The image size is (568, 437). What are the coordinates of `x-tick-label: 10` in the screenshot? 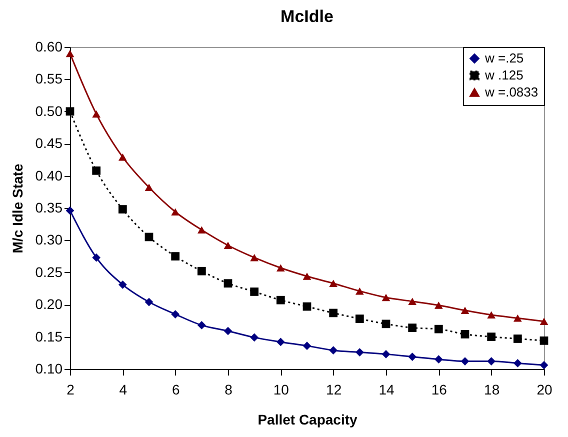 It's located at (281, 390).